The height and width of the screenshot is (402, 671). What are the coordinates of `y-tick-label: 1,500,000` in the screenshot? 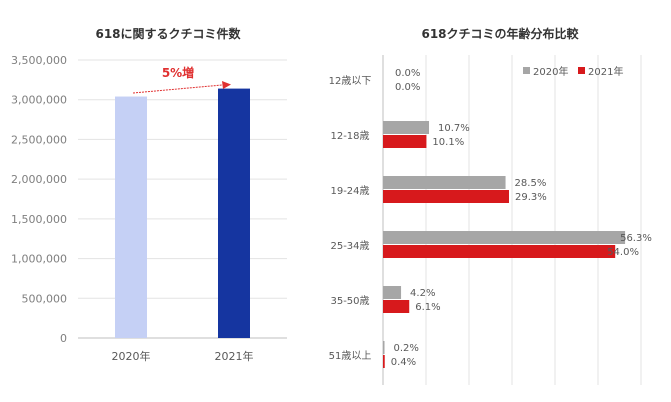 It's located at (39, 219).